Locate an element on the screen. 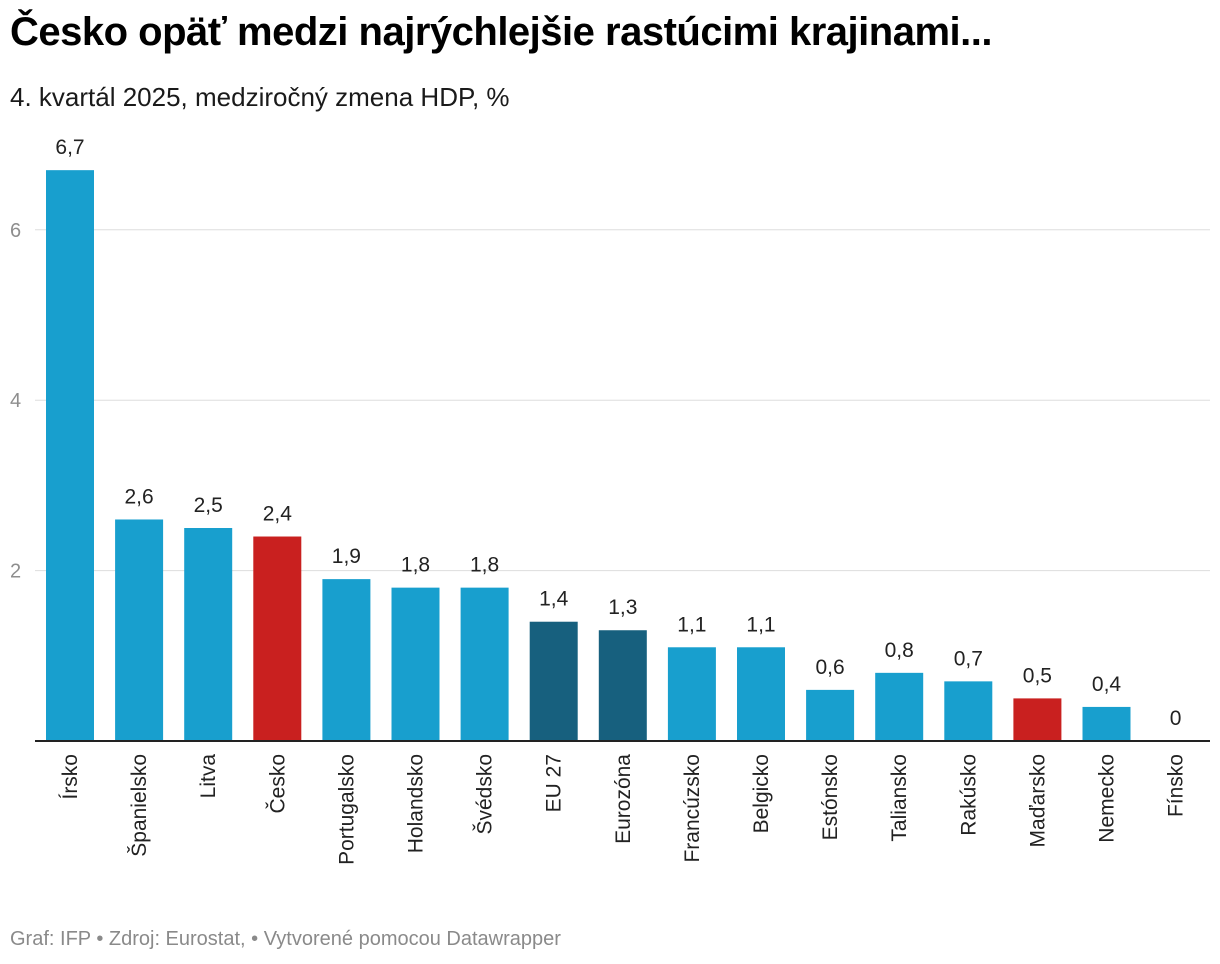  category-label: Rakúsko is located at coordinates (968, 795).